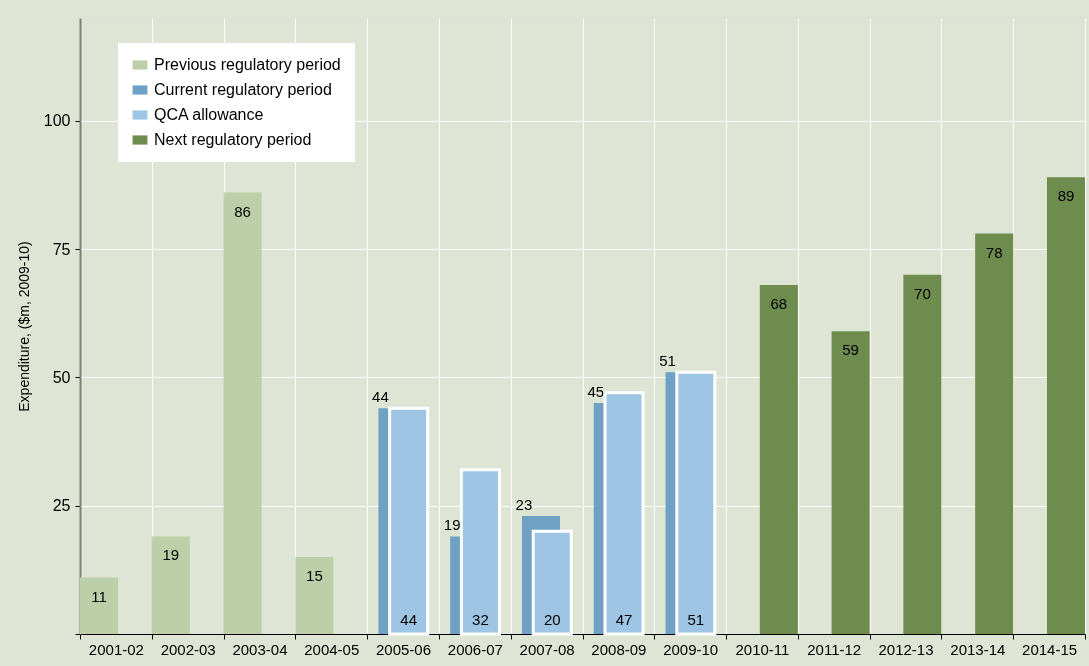  I want to click on x-tick-label: 2014-15, so click(1050, 649).